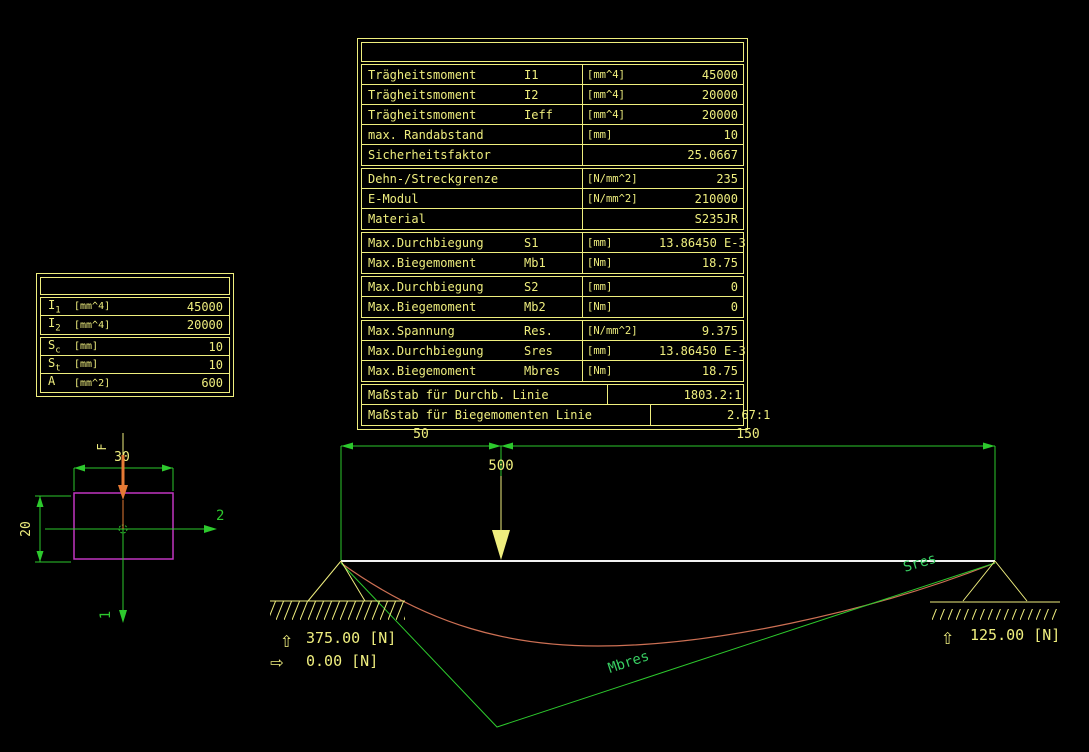 The height and width of the screenshot is (752, 1089). Describe the element at coordinates (45, 529) in the screenshot. I see `height-dimension: 20` at that location.